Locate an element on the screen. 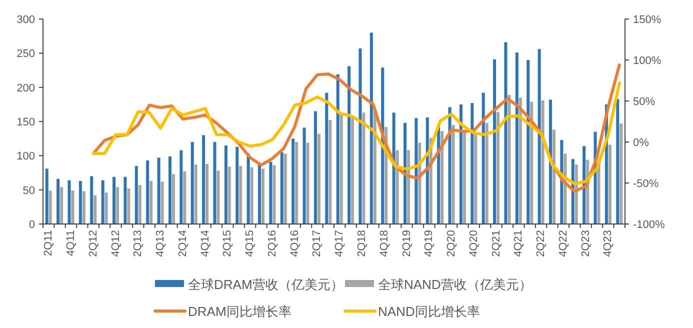 The width and height of the screenshot is (693, 328). legend-label: DRAM同比增长率 is located at coordinates (240, 311).